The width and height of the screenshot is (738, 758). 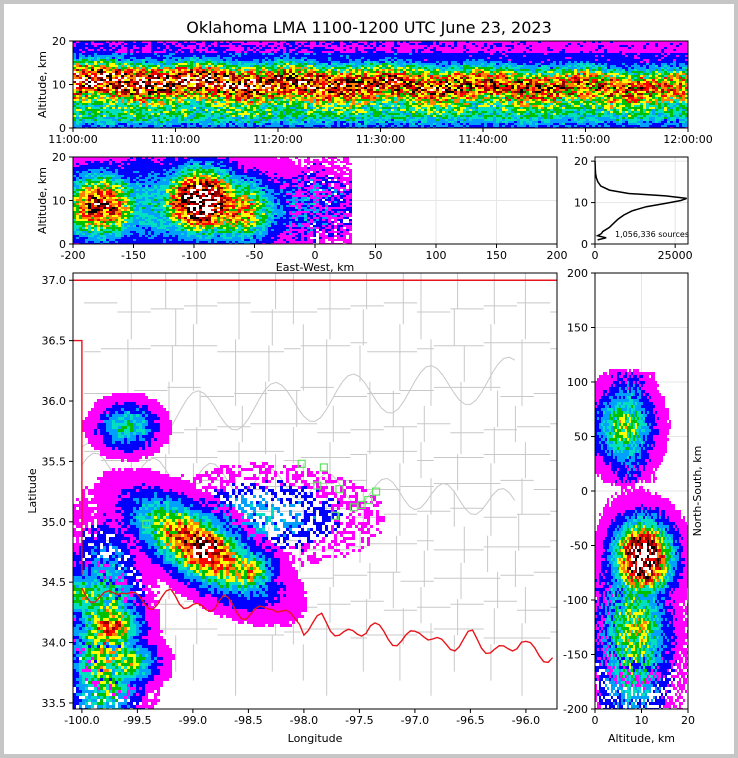 I want to click on th-y-axis-label: Altitude, km, so click(x=42, y=84).